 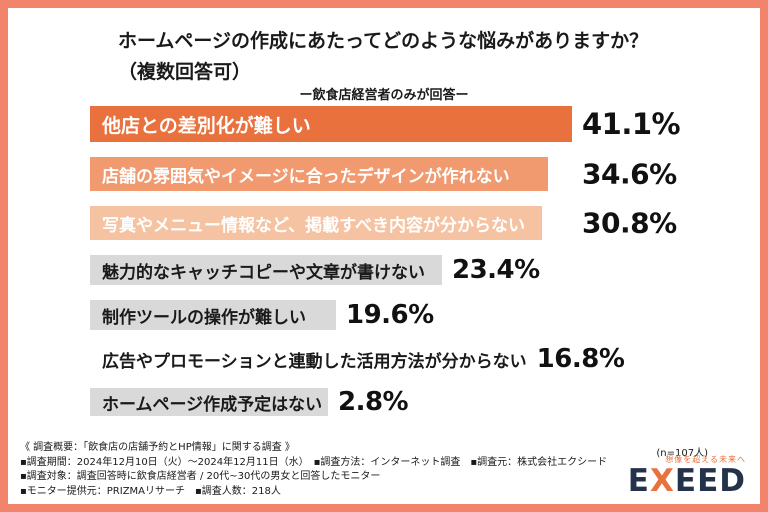 What do you see at coordinates (631, 124) in the screenshot?
I see `bar-percentage: 41.1%` at bounding box center [631, 124].